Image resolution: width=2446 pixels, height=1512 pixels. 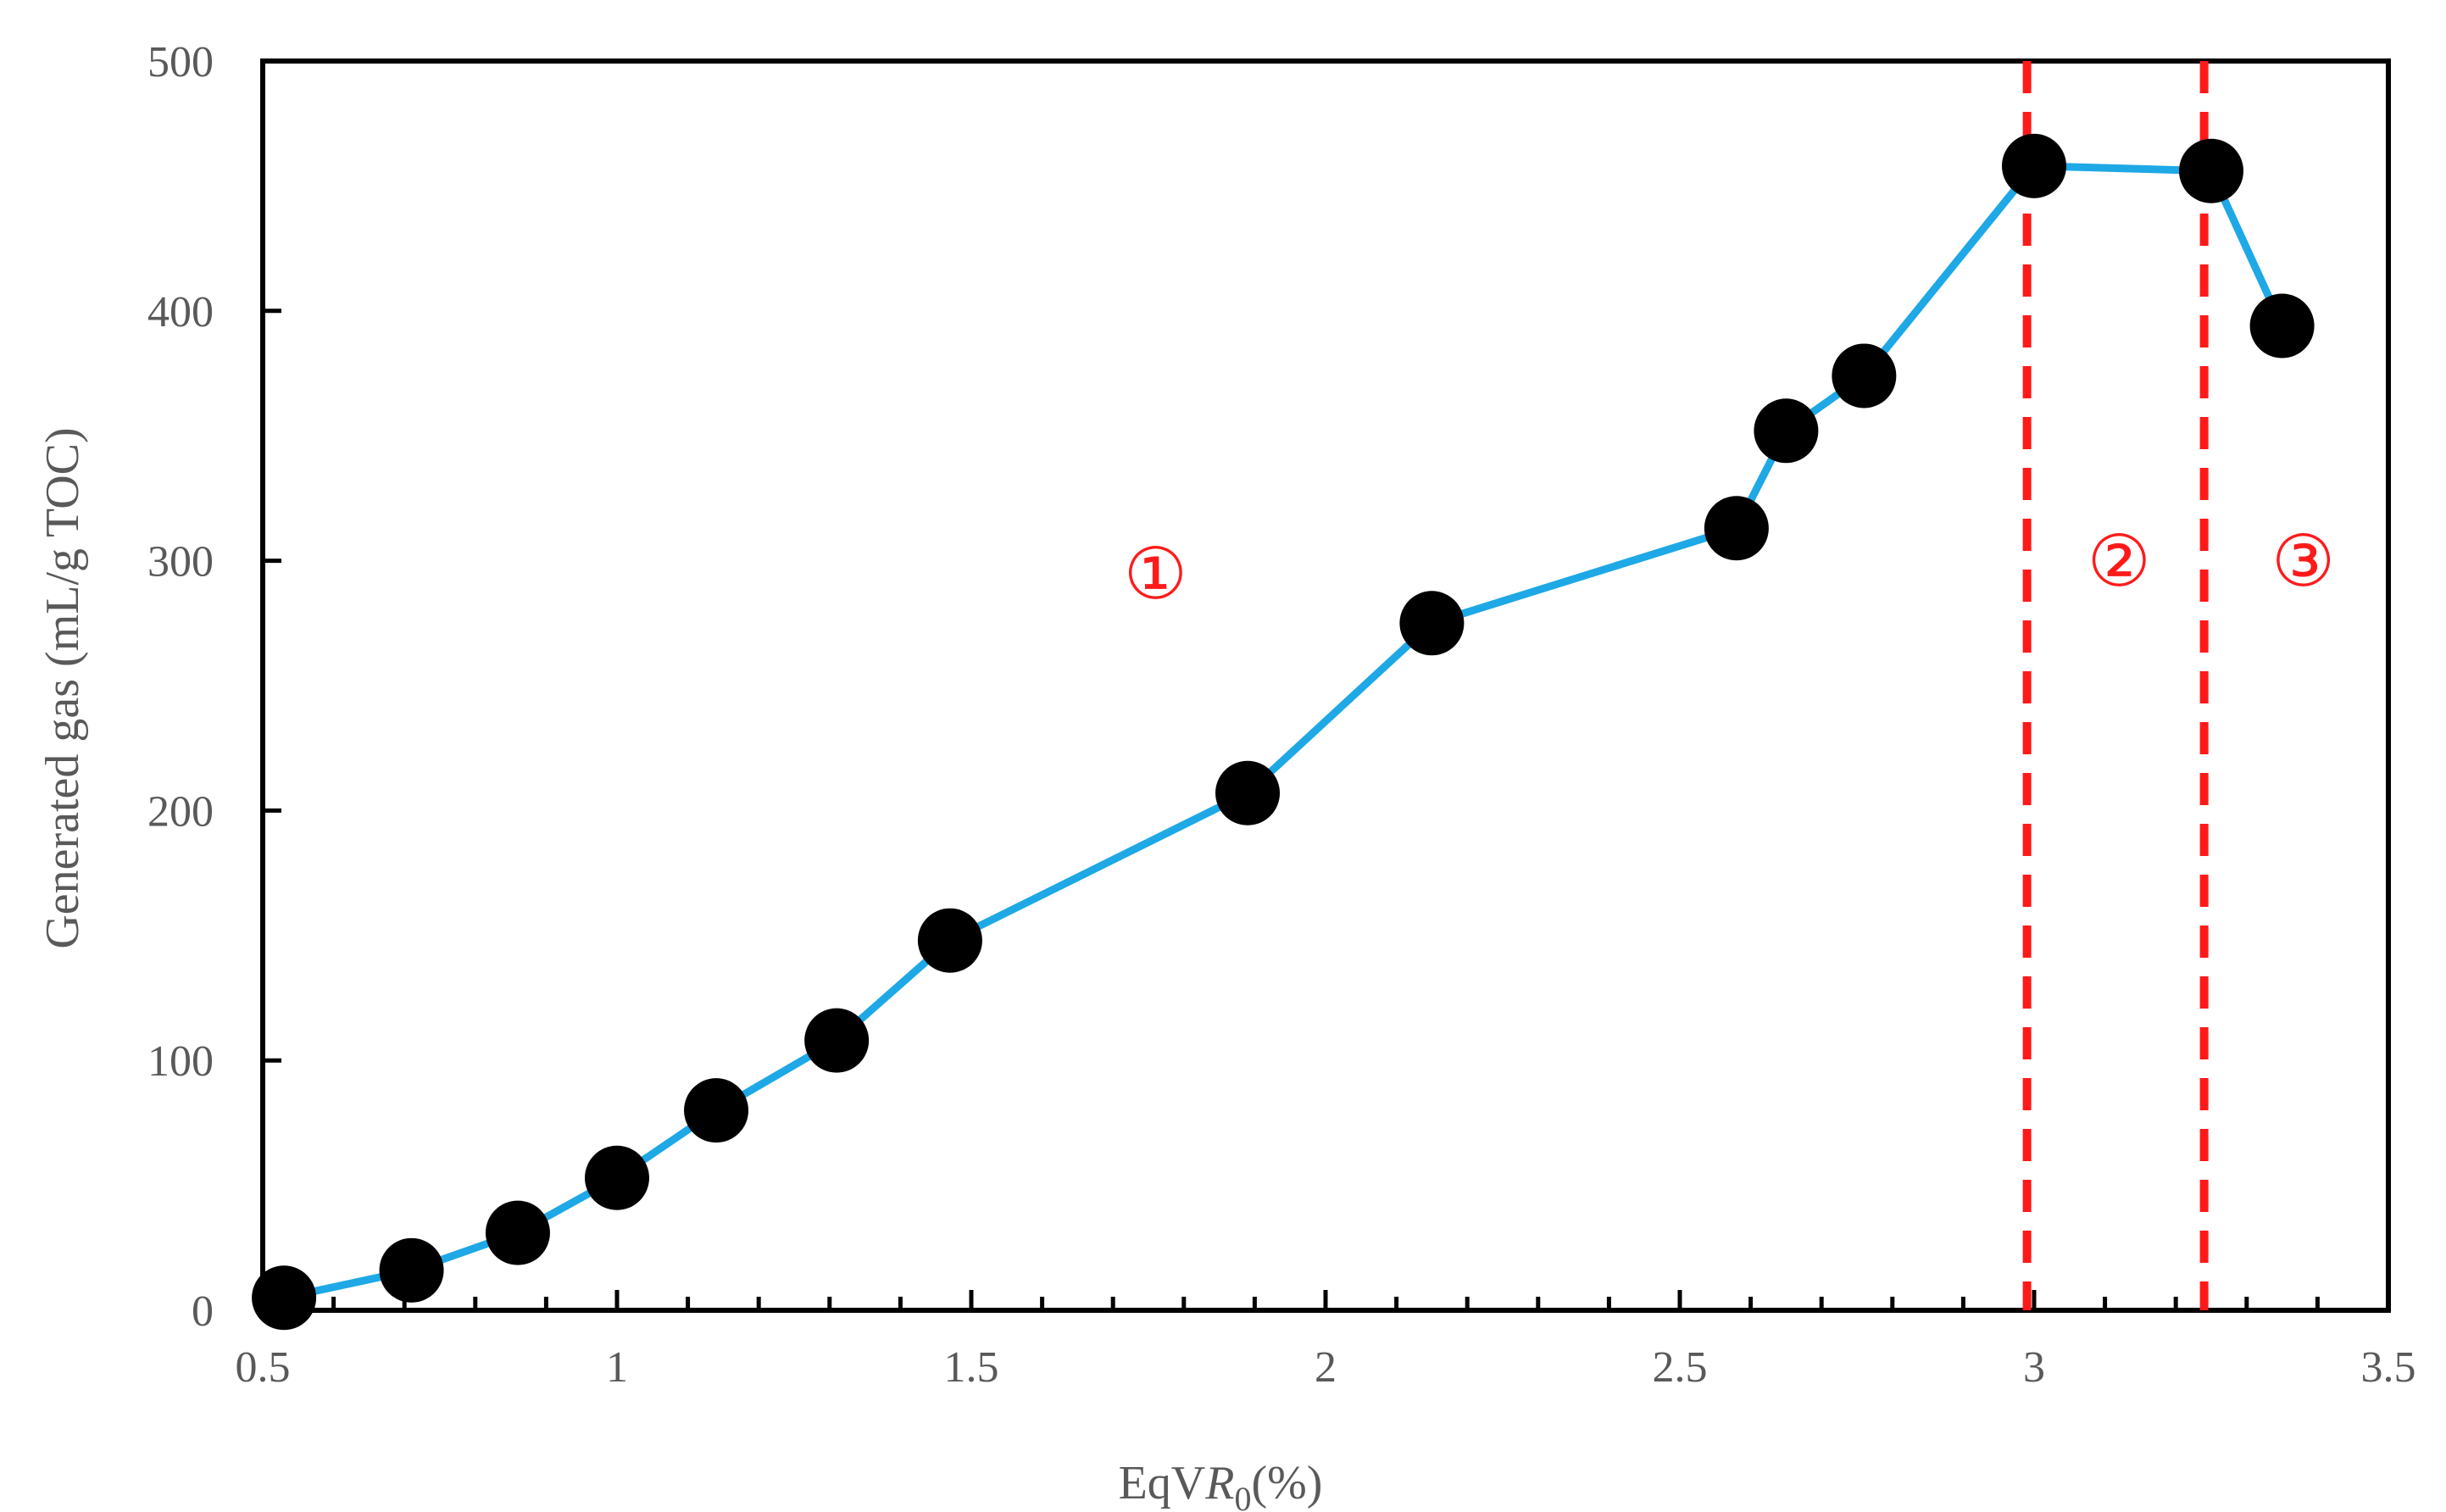 What do you see at coordinates (2303, 563) in the screenshot?
I see `zone-label: ③` at bounding box center [2303, 563].